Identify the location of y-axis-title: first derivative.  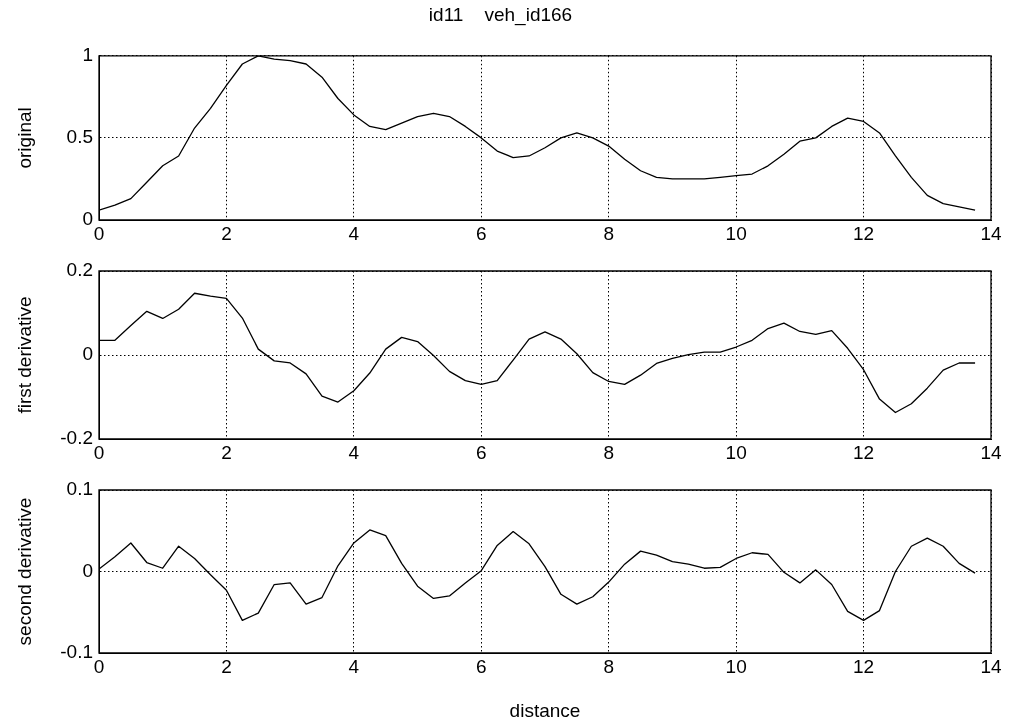
(24, 355).